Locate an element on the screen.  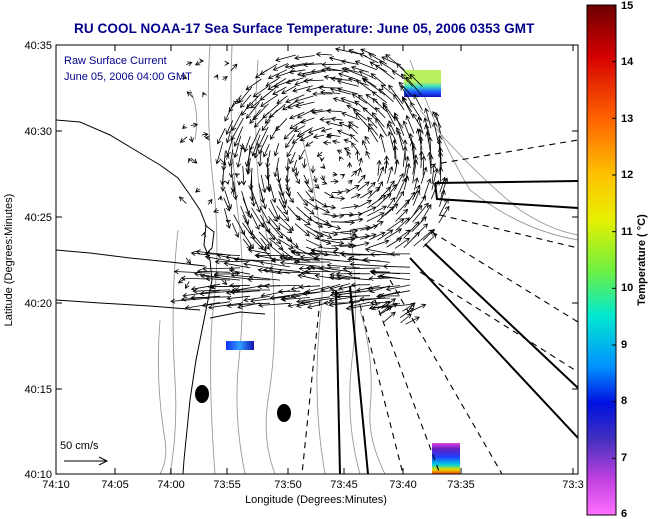
colorbar-tick-label: 14 is located at coordinates (627, 62).